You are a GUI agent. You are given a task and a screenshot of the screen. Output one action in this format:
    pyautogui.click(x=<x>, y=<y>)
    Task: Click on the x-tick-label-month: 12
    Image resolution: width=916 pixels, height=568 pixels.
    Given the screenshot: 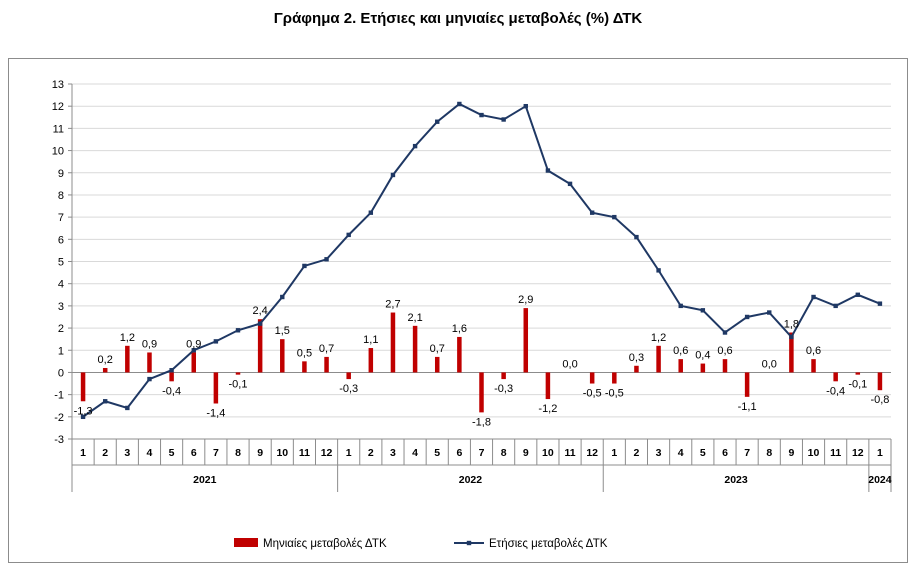 What is the action you would take?
    pyautogui.click(x=592, y=453)
    